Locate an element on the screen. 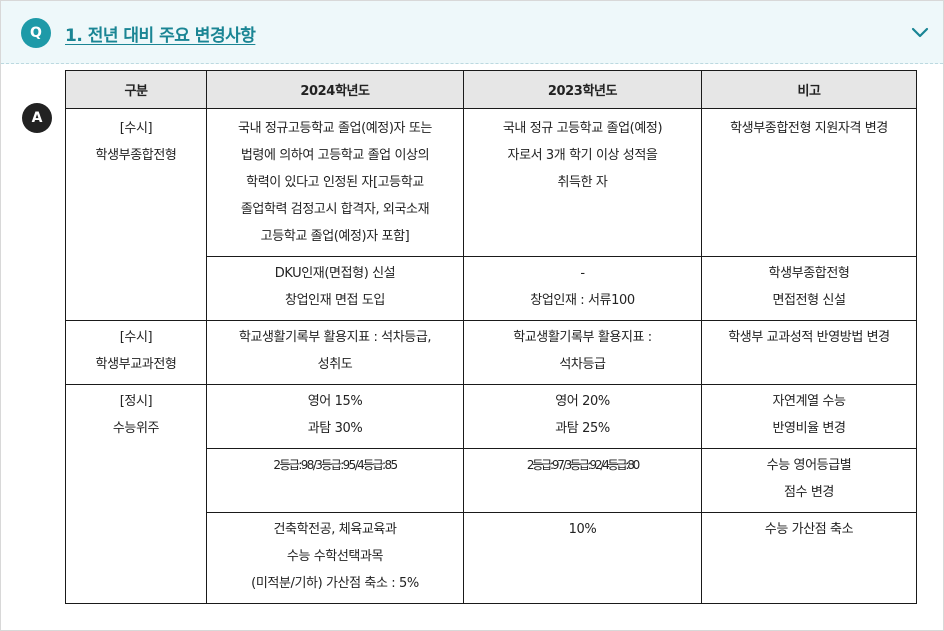 Image resolution: width=944 pixels, height=631 pixels. cell-line: 영어 15% is located at coordinates (335, 401).